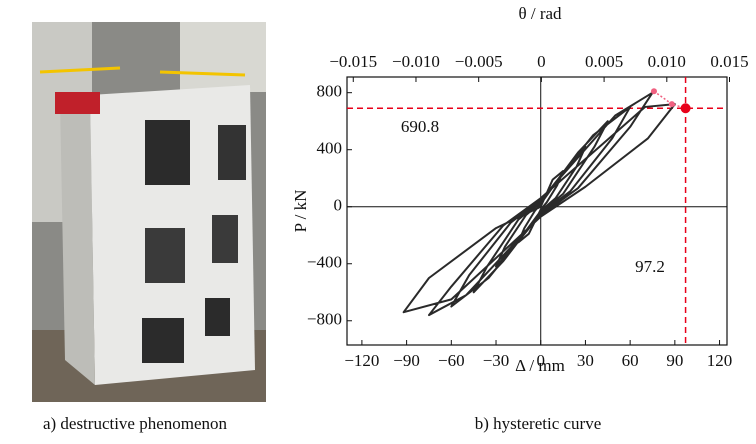  What do you see at coordinates (361, 360) in the screenshot?
I see `x-tick-label: −120` at bounding box center [361, 360].